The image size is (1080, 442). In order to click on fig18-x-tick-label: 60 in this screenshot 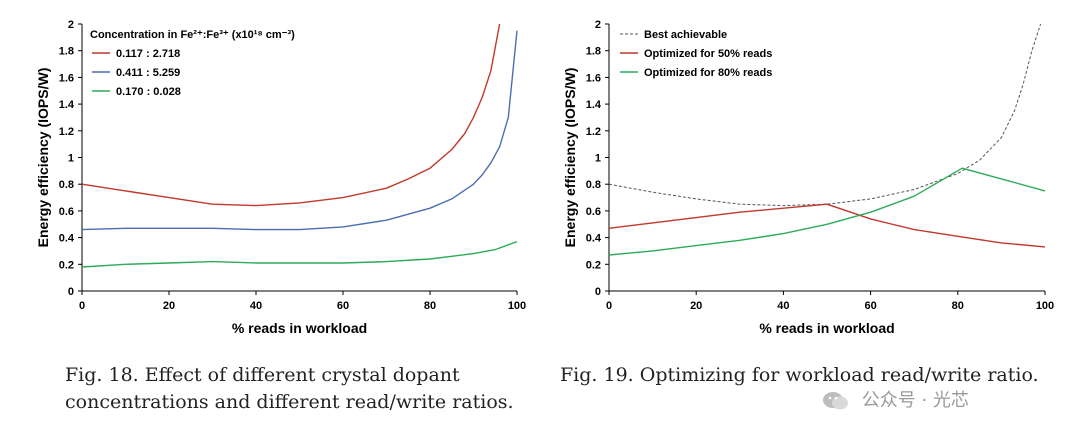, I will do `click(343, 306)`.